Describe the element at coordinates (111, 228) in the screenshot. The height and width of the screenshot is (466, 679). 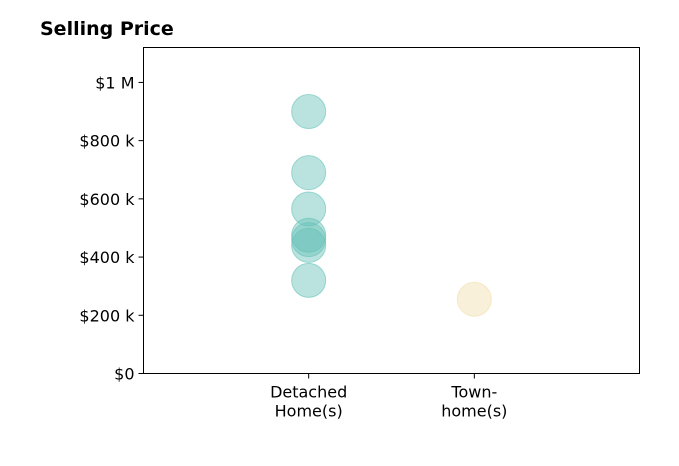
I see `y-axis: $0 $200 k $400 k $600 k $800 k $1 M` at that location.